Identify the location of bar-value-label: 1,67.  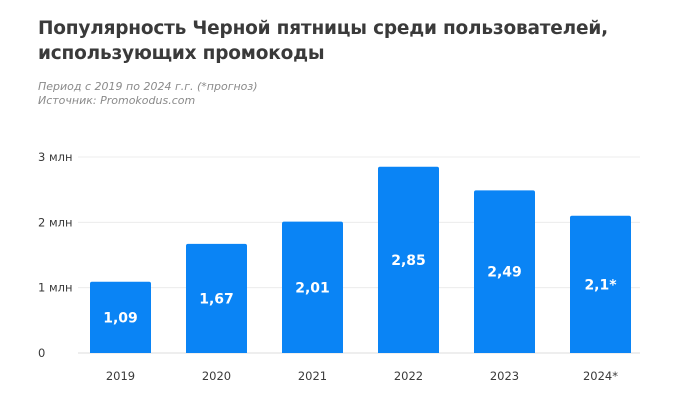
(216, 299).